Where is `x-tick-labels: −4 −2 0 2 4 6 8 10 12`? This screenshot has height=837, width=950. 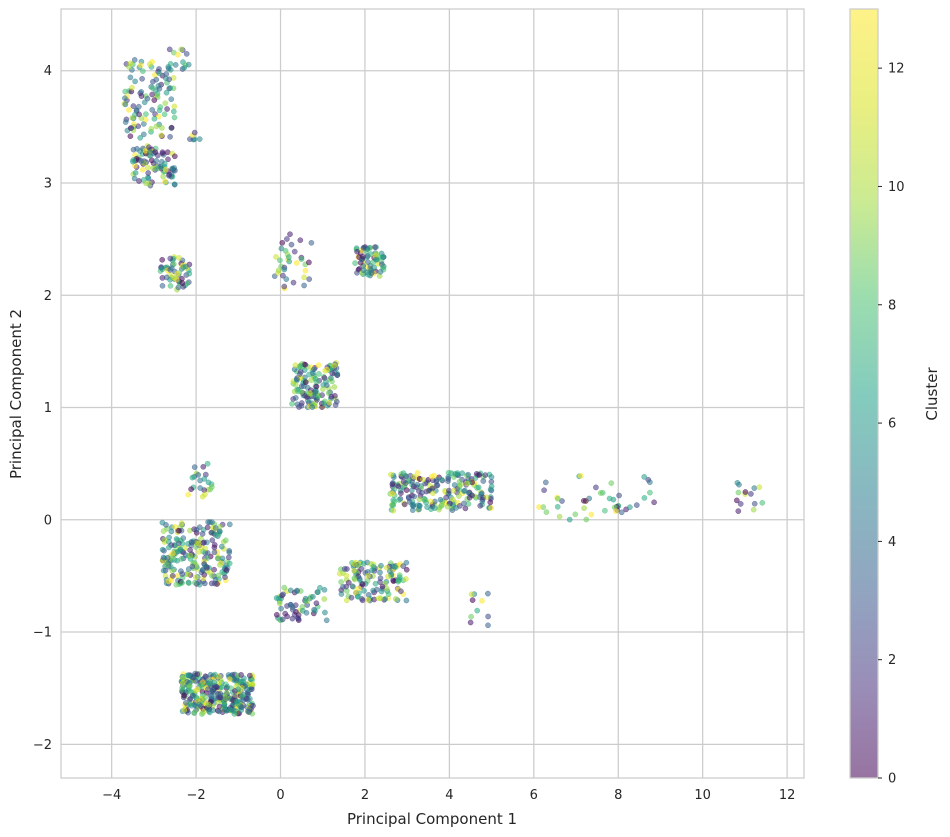
x-tick-labels: −4 −2 0 2 4 6 8 10 12 is located at coordinates (448, 795).